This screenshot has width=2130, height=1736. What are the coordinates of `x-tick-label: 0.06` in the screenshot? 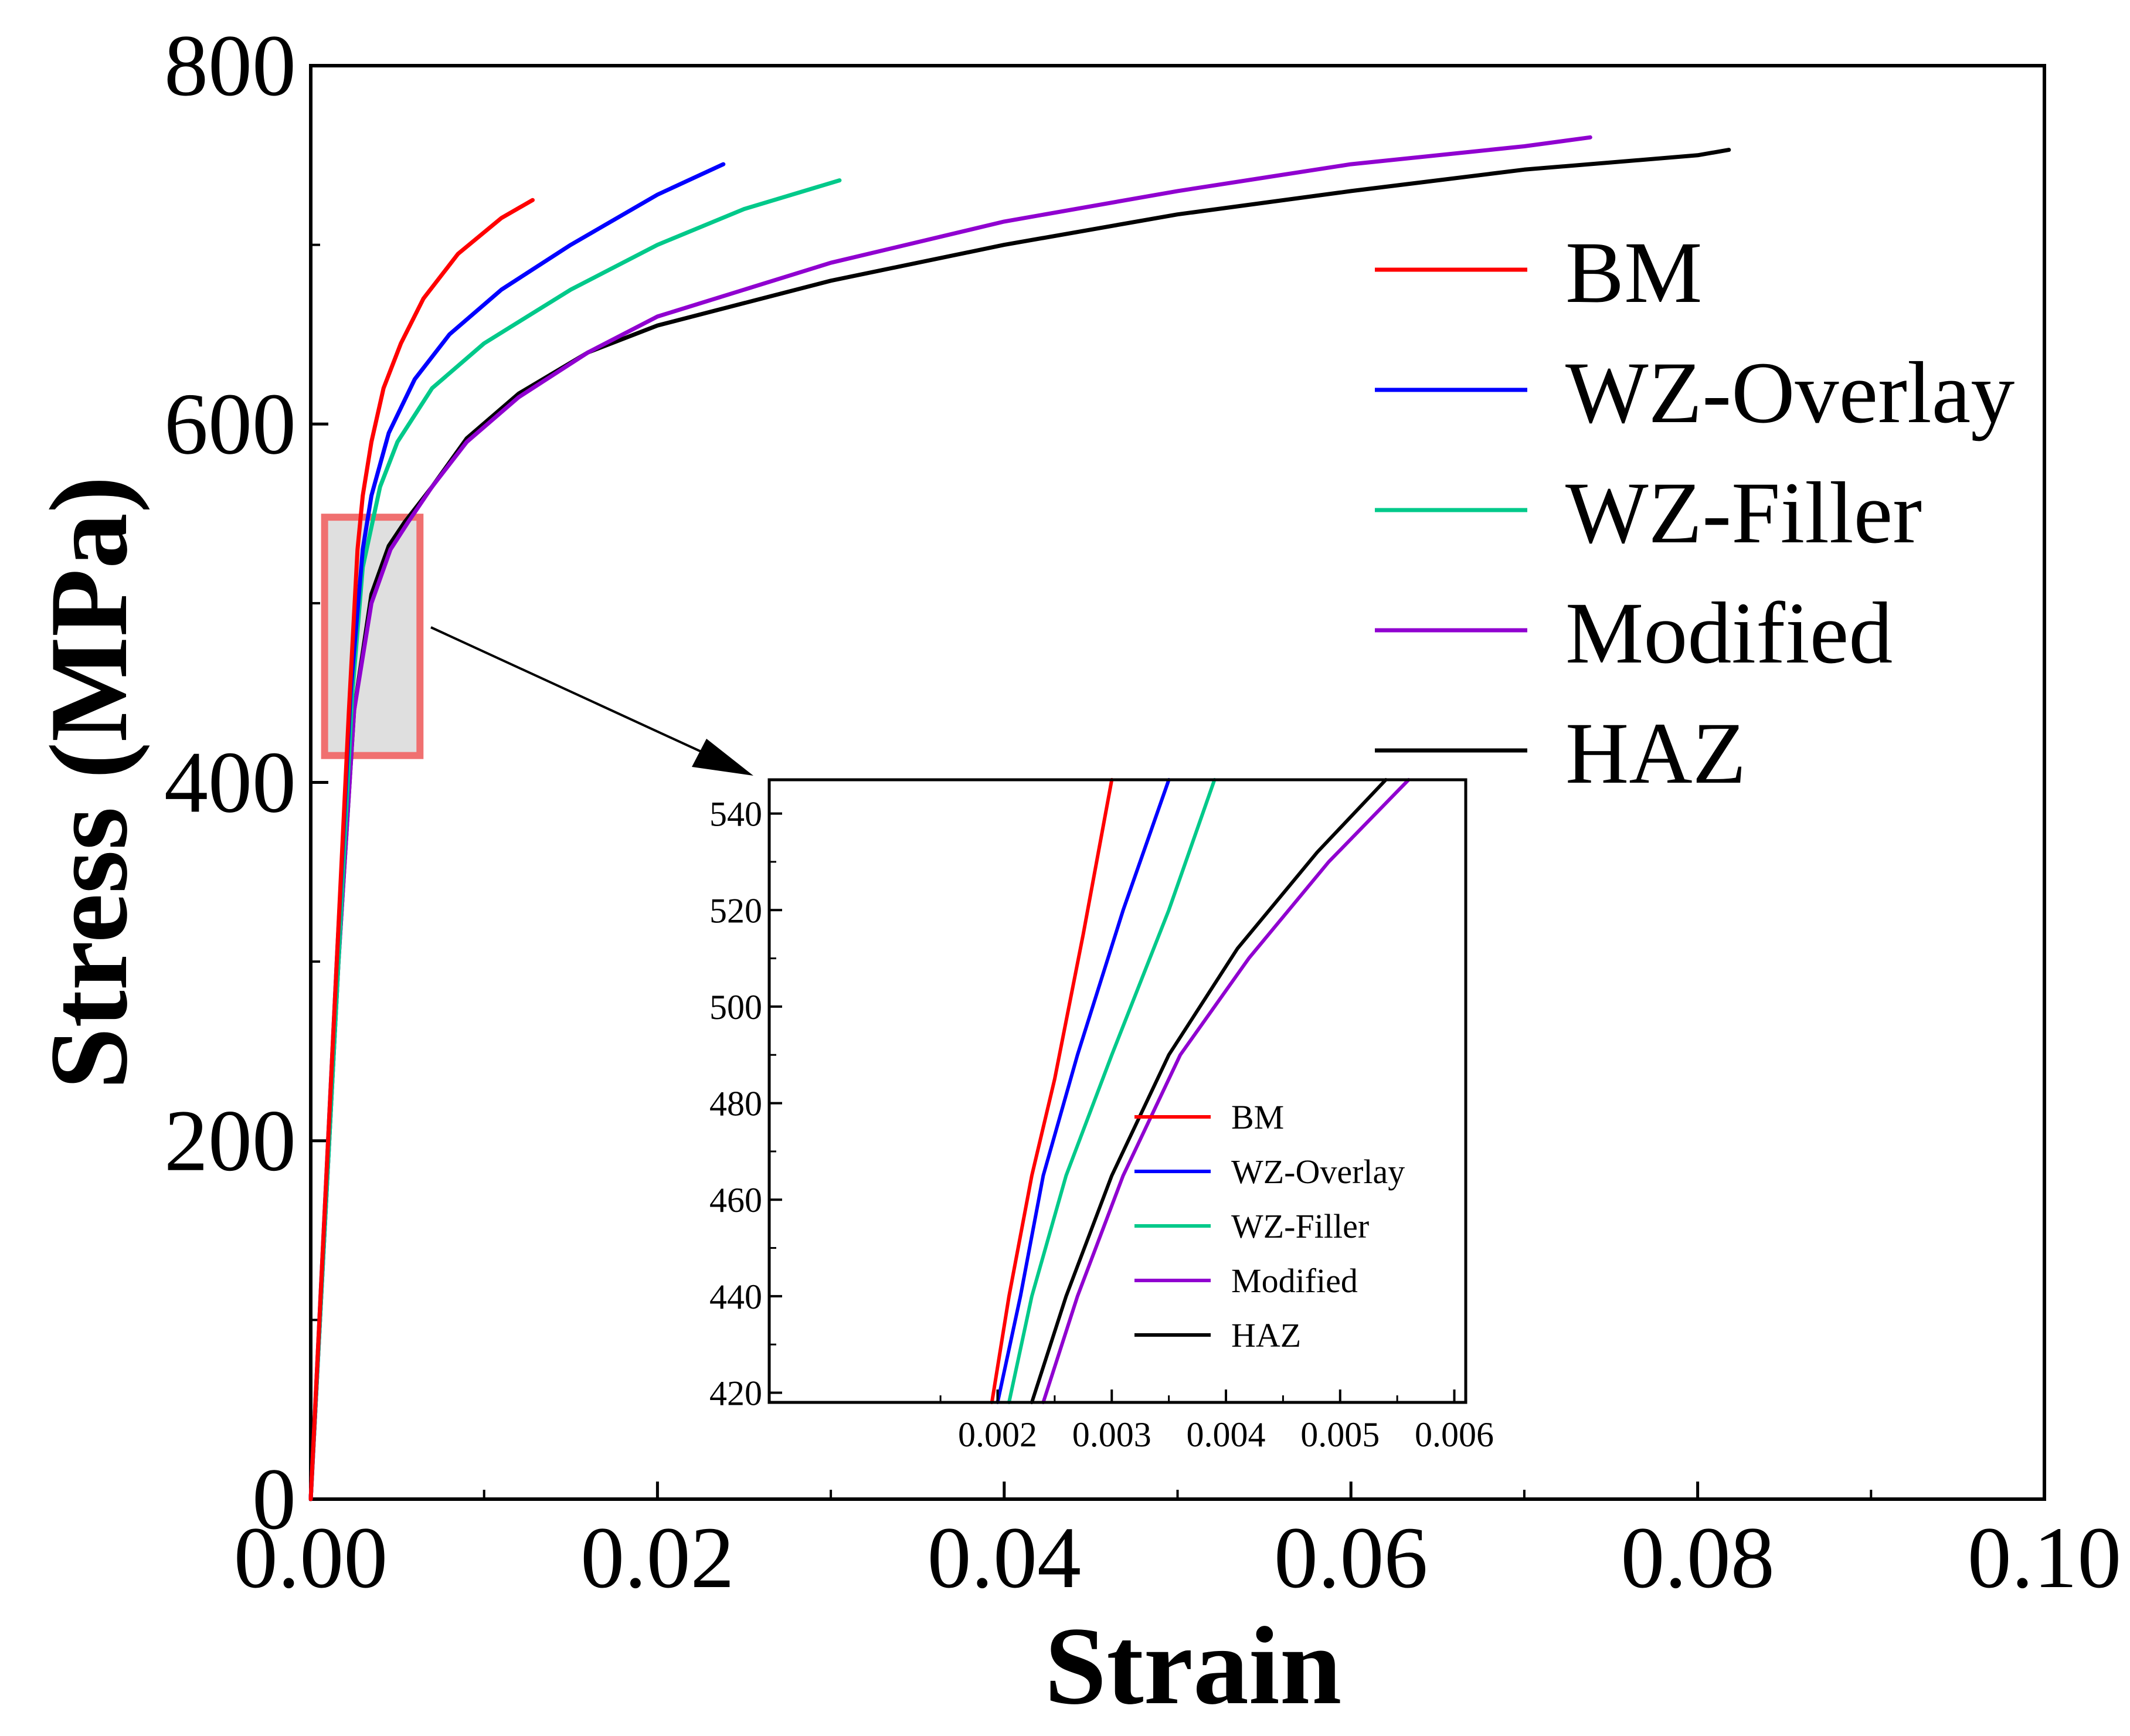 It's located at (1351, 1557).